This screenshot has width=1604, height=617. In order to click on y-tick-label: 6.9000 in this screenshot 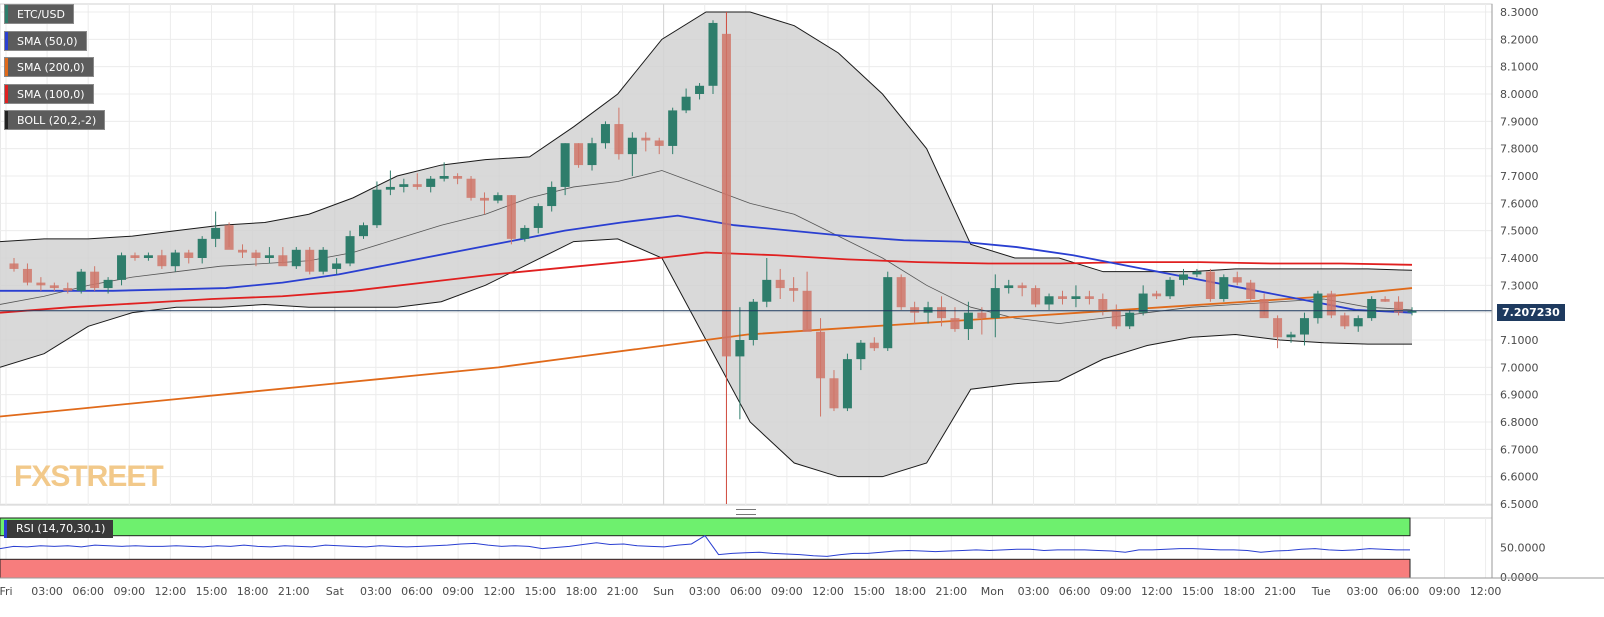, I will do `click(1519, 395)`.